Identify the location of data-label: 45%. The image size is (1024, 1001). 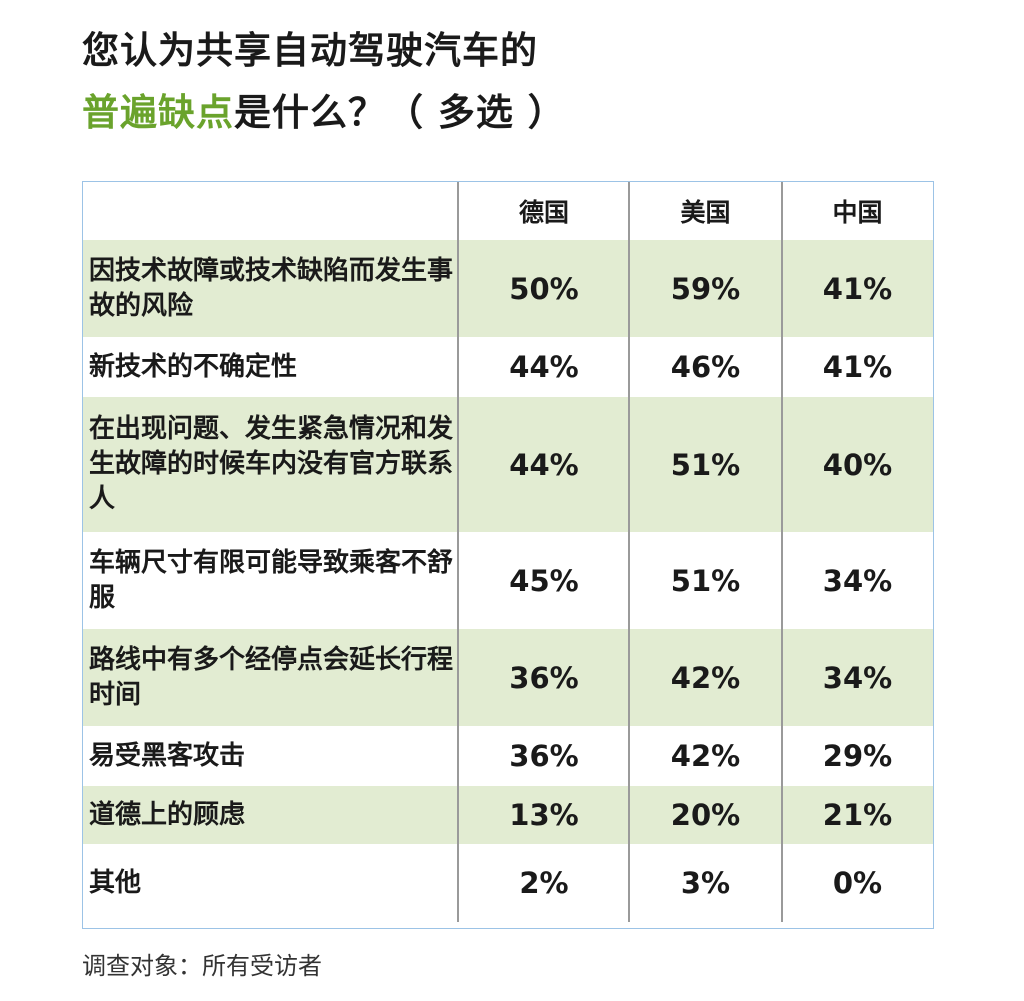
(544, 580).